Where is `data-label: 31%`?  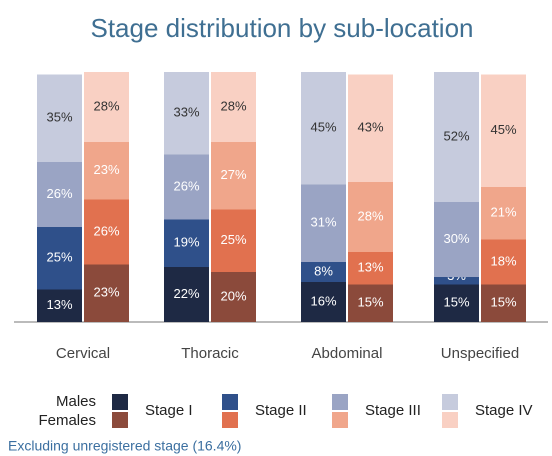
data-label: 31% is located at coordinates (323, 222).